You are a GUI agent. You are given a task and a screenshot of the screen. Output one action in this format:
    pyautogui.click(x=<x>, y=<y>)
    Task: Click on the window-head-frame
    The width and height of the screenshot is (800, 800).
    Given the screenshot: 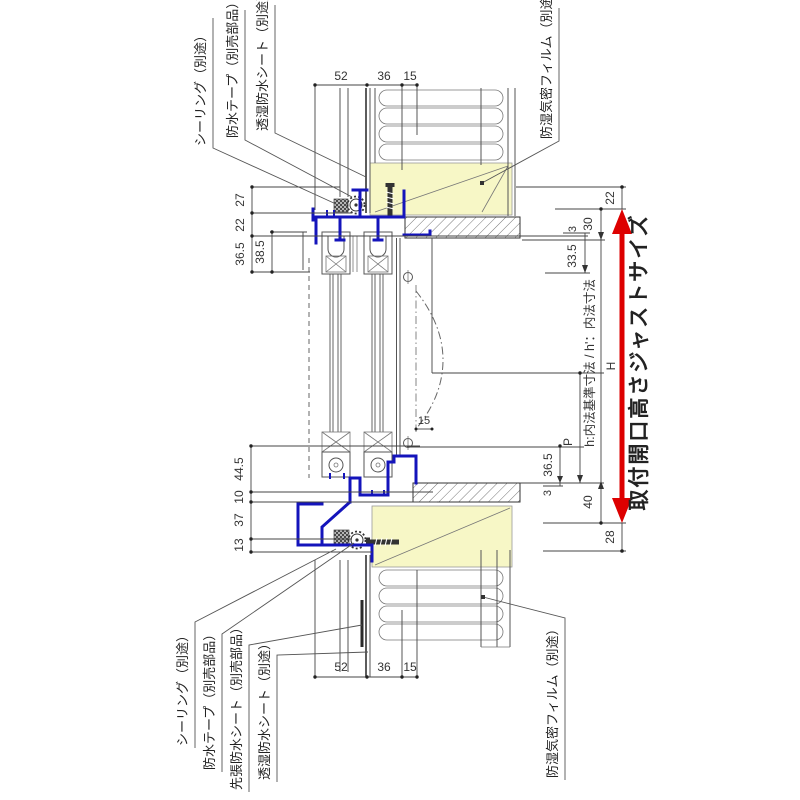 What is the action you would take?
    pyautogui.click(x=371, y=216)
    